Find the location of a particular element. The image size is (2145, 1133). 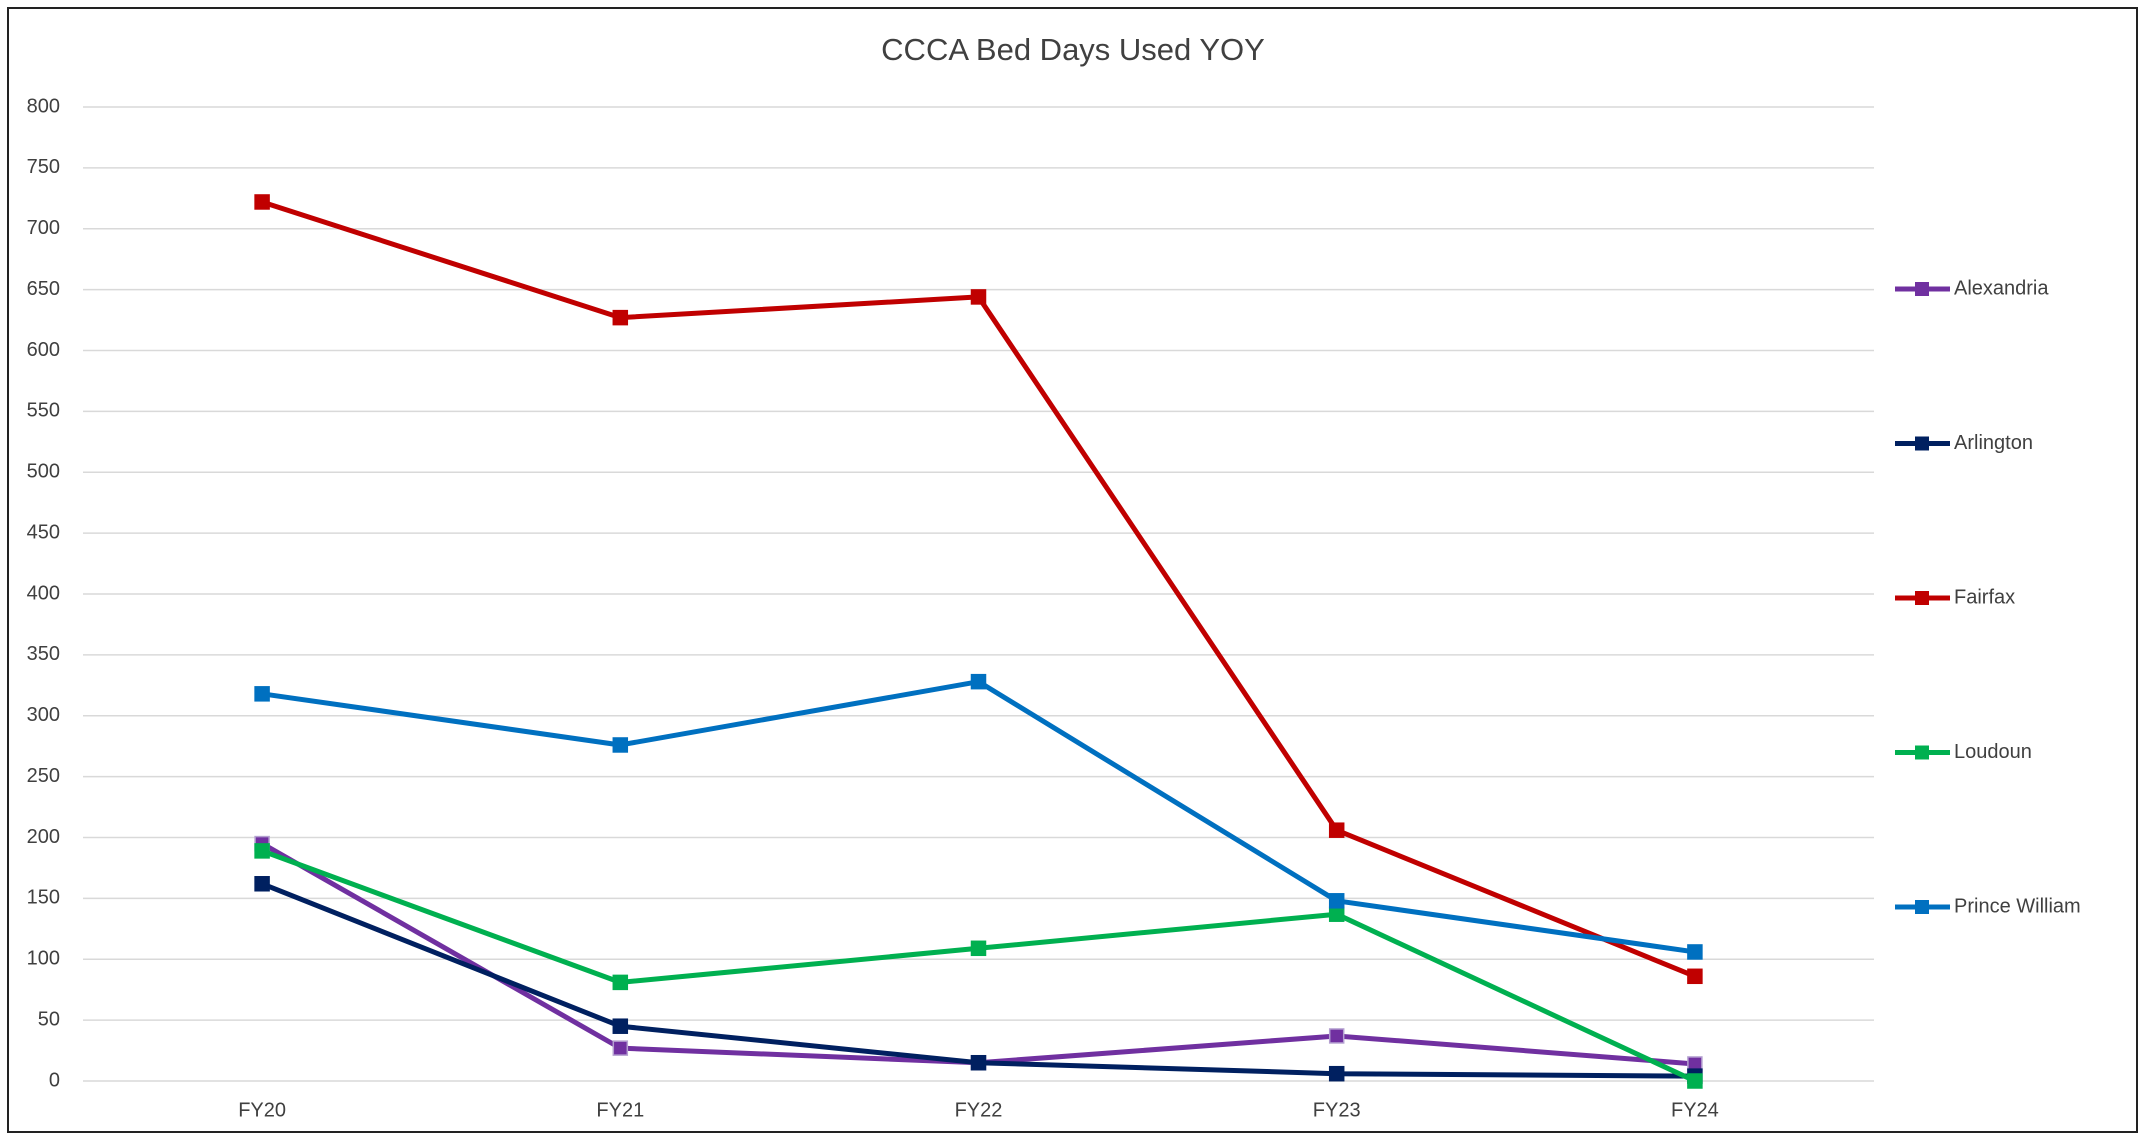

y-tick-label: 350 is located at coordinates (43, 654).